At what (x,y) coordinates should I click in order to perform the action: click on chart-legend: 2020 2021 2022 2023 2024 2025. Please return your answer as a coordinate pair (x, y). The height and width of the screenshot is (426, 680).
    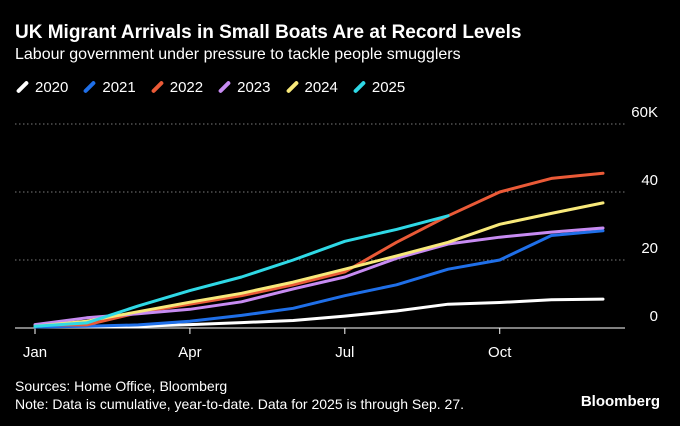
    Looking at the image, I should click on (217, 87).